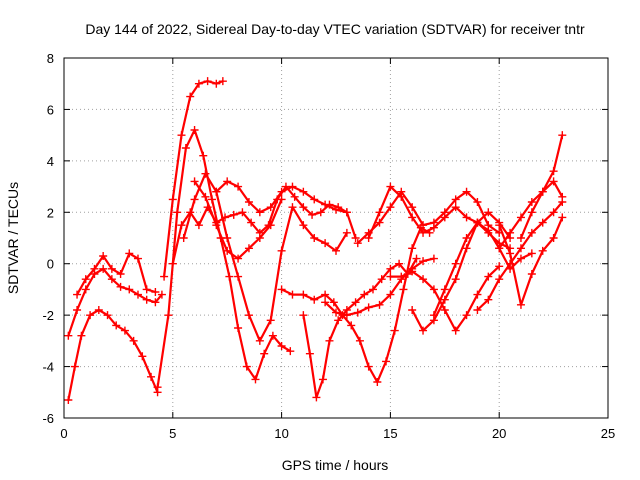  What do you see at coordinates (50, 58) in the screenshot?
I see `y-tick-label: 8` at bounding box center [50, 58].